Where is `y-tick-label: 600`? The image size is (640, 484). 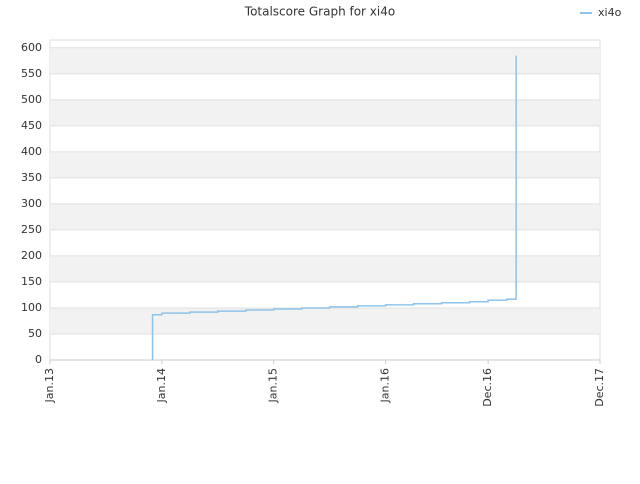
y-tick-label: 600 is located at coordinates (31, 47).